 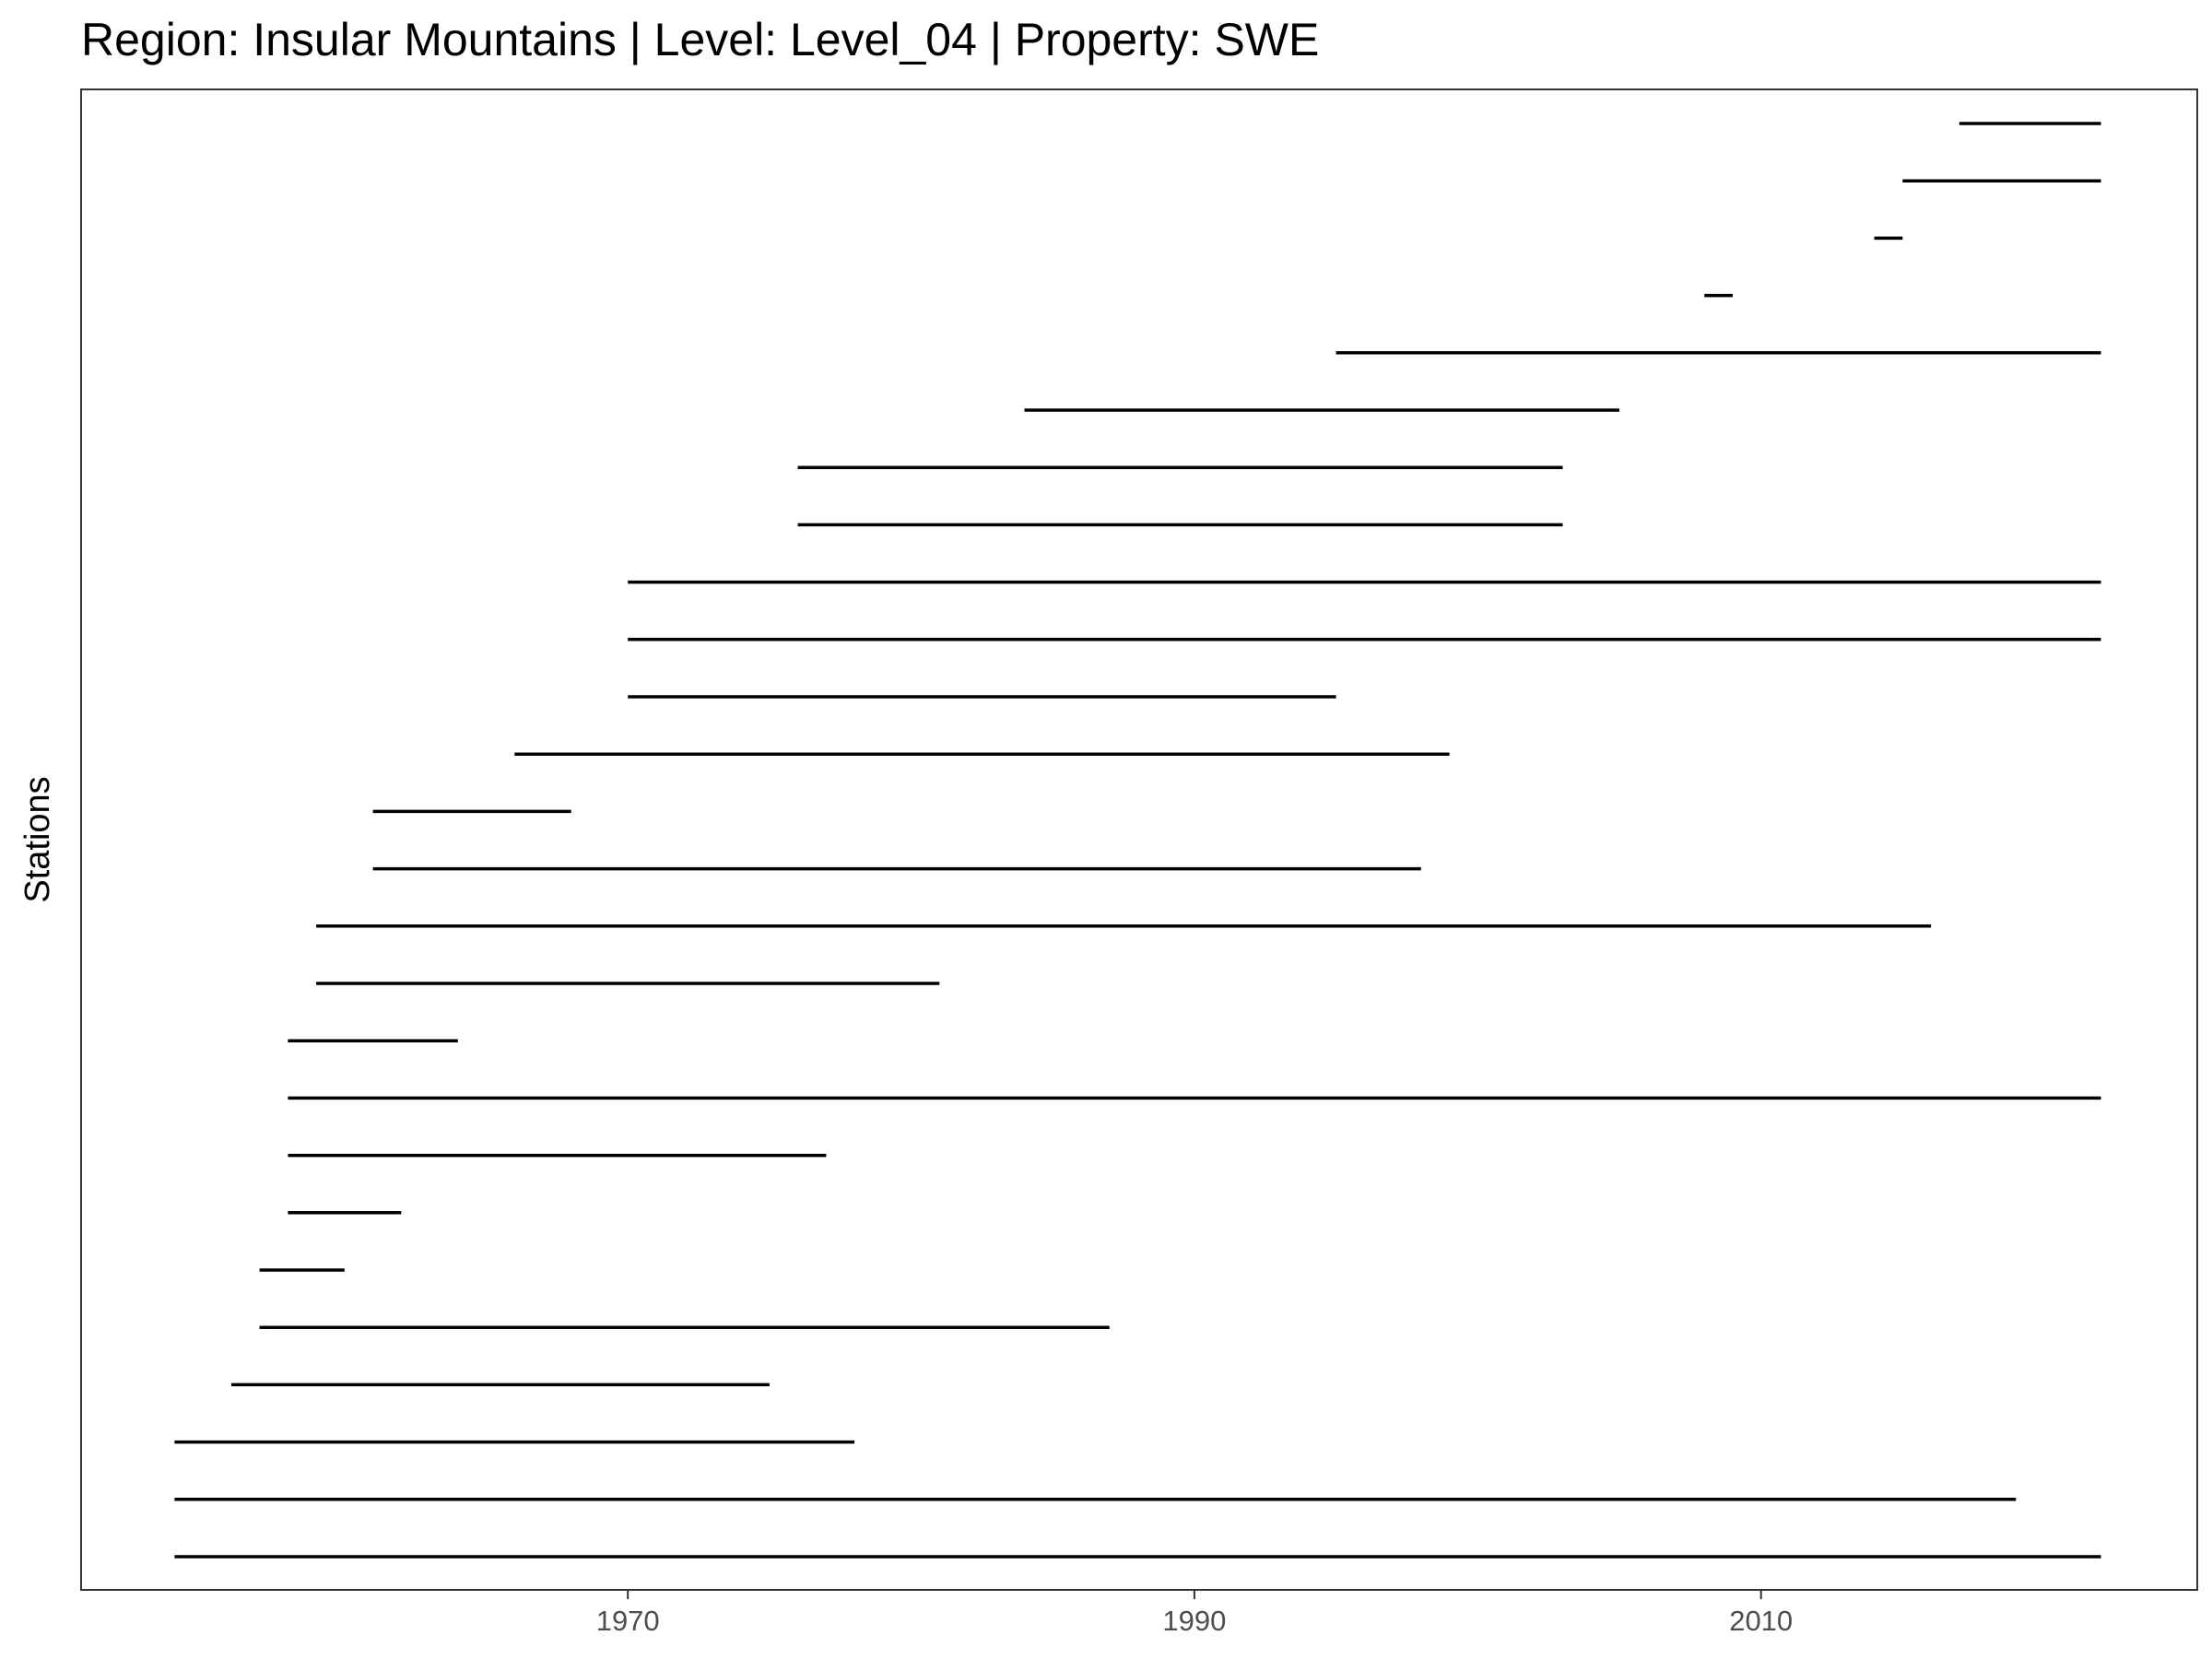 I want to click on x-tick-label-1970: 1970, so click(x=628, y=1621).